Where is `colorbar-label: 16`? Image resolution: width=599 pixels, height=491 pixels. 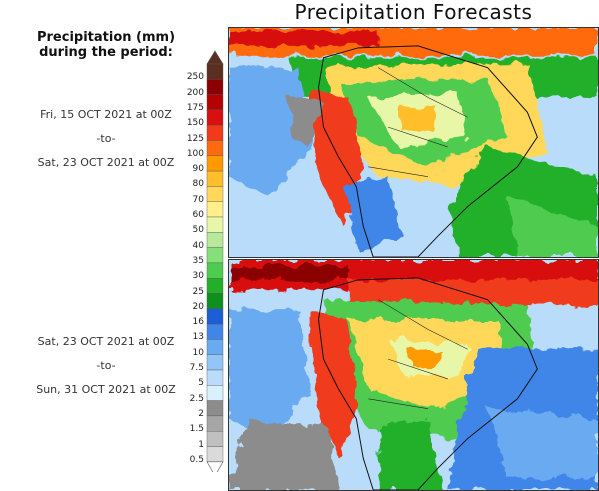
colorbar-label: 16 is located at coordinates (198, 322).